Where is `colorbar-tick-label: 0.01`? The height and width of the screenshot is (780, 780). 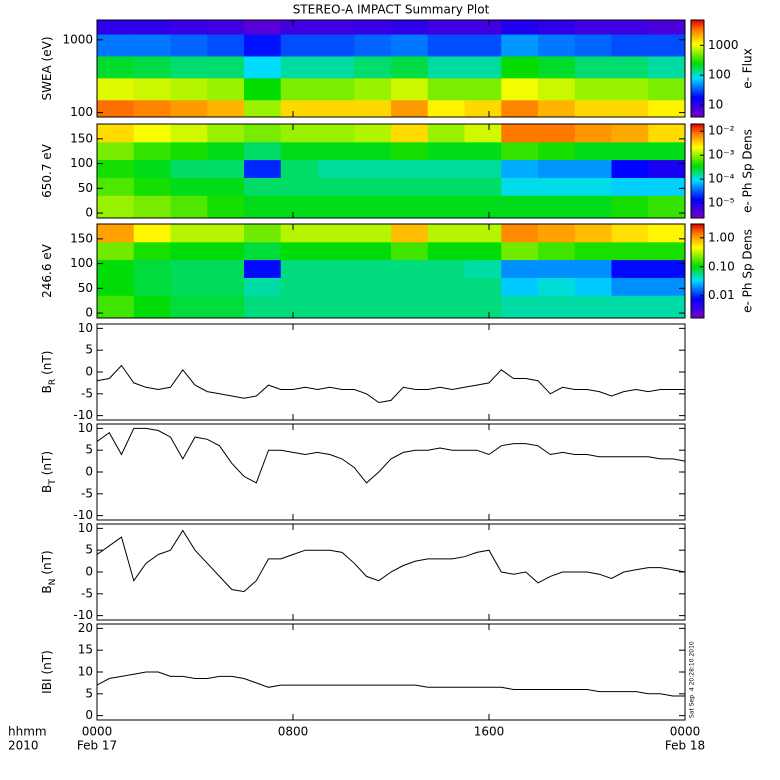 colorbar-tick-label: 0.01 is located at coordinates (721, 295).